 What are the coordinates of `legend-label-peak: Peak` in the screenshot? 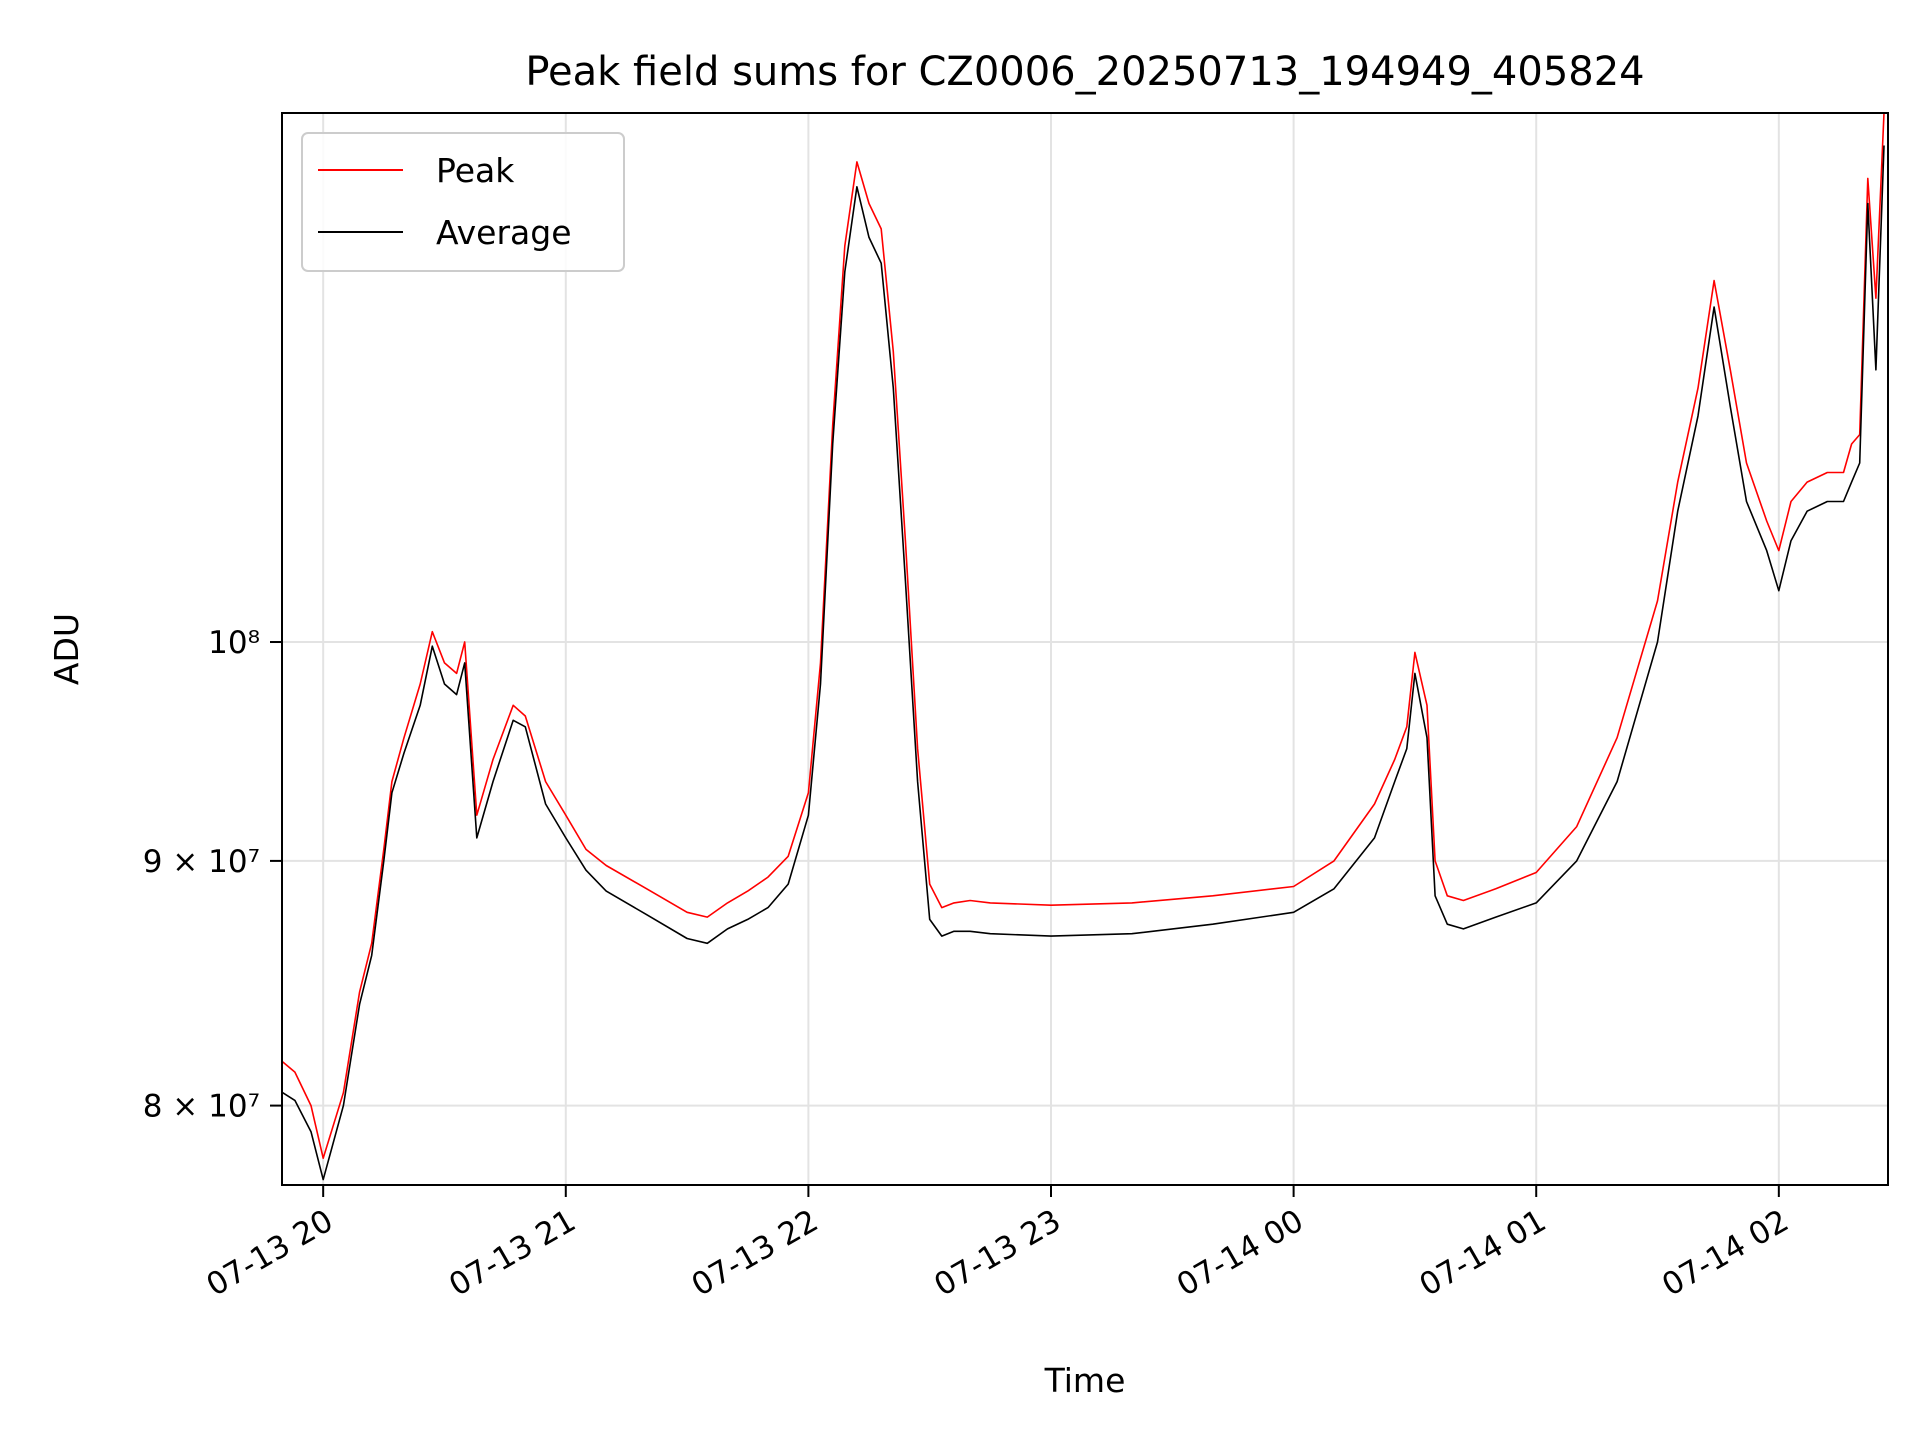 It's located at (475, 170).